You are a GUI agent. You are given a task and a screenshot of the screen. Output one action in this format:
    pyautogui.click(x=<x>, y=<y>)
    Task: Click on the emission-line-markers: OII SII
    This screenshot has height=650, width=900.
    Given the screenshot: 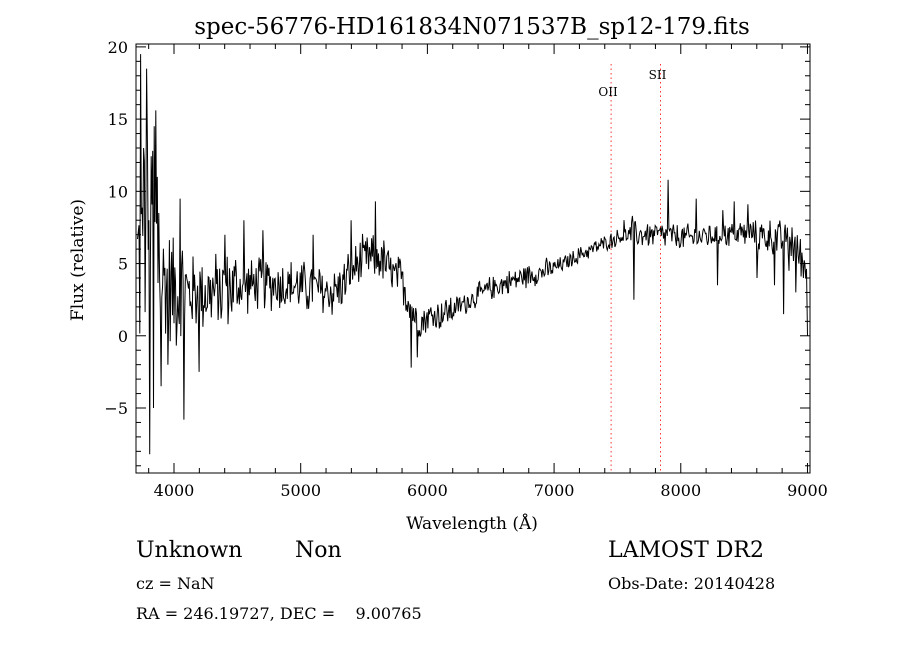 What is the action you would take?
    pyautogui.click(x=632, y=268)
    